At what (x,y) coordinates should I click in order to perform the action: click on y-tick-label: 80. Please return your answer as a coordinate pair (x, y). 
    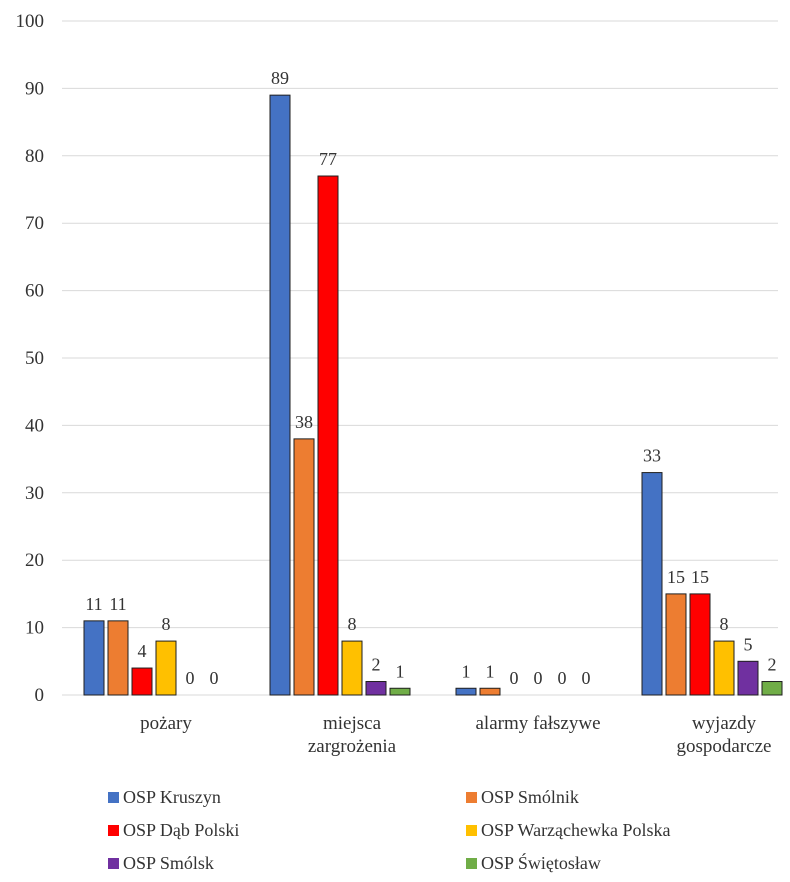
    Looking at the image, I should click on (34, 156).